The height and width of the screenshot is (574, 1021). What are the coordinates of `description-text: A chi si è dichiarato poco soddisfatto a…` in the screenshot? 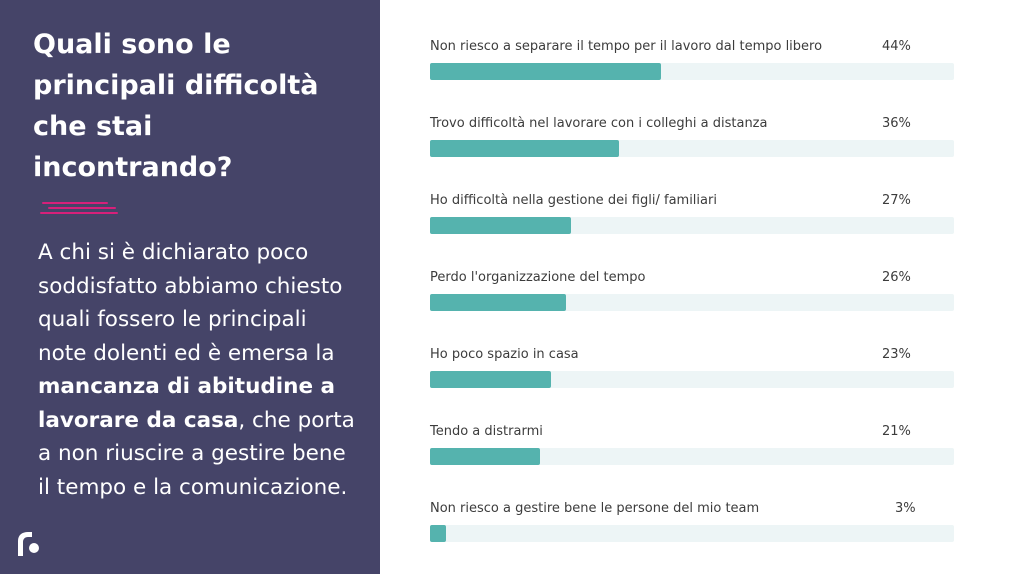 It's located at (199, 370).